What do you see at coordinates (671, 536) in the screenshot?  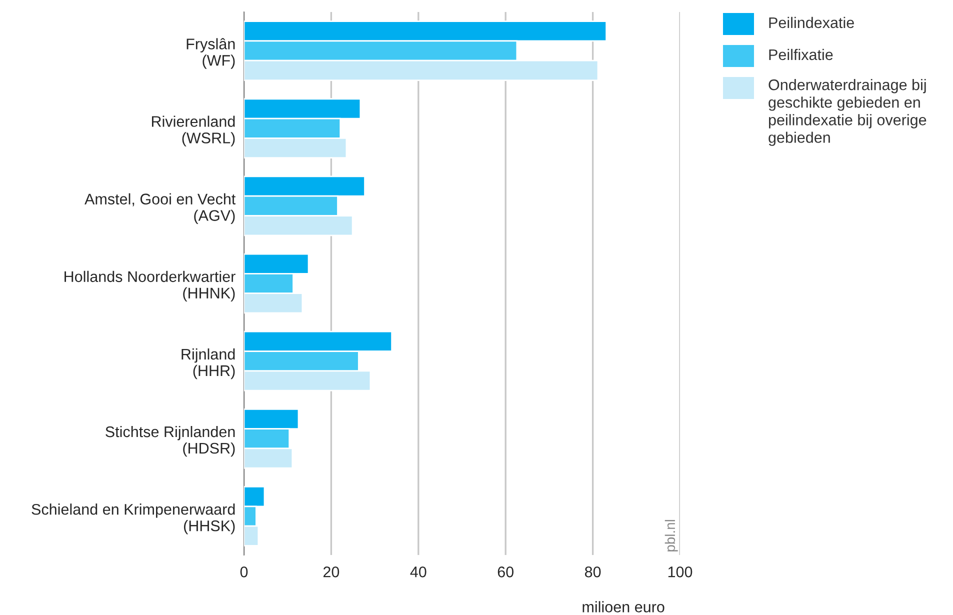 I see `annotation: pbl.nl` at bounding box center [671, 536].